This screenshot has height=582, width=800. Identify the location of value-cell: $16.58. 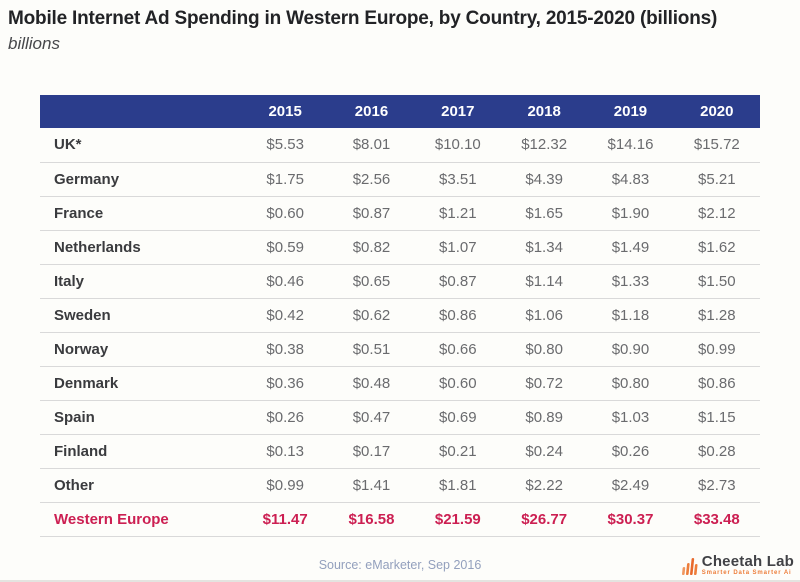
(371, 519).